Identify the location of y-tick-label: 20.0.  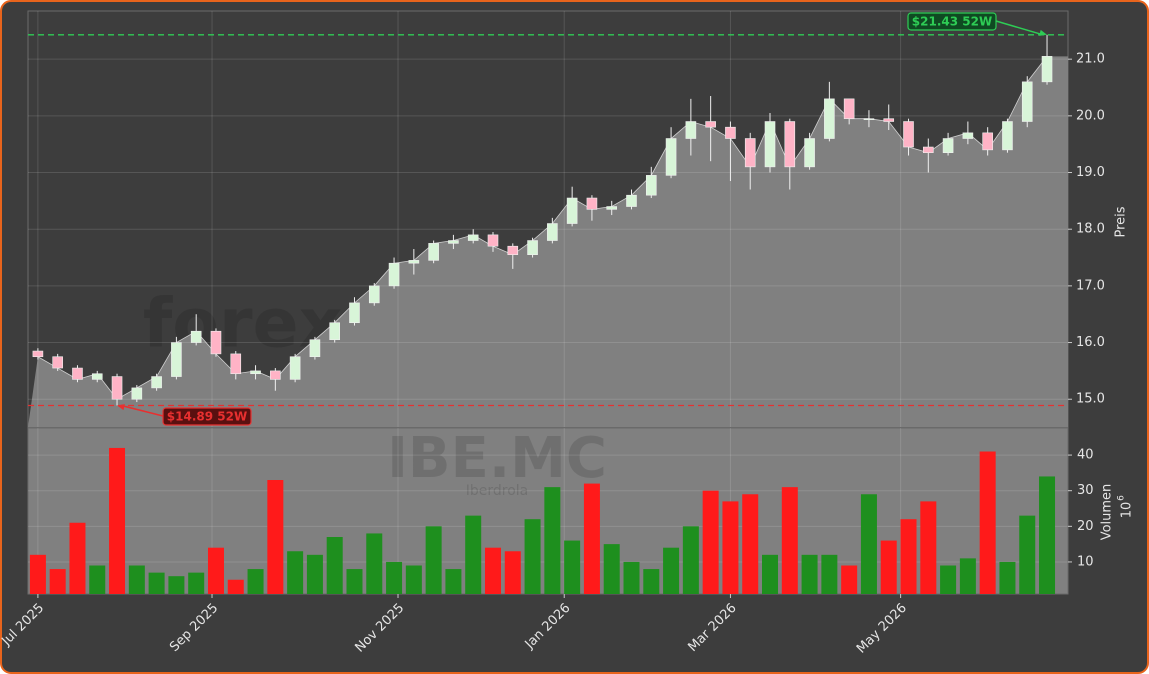
(1090, 115).